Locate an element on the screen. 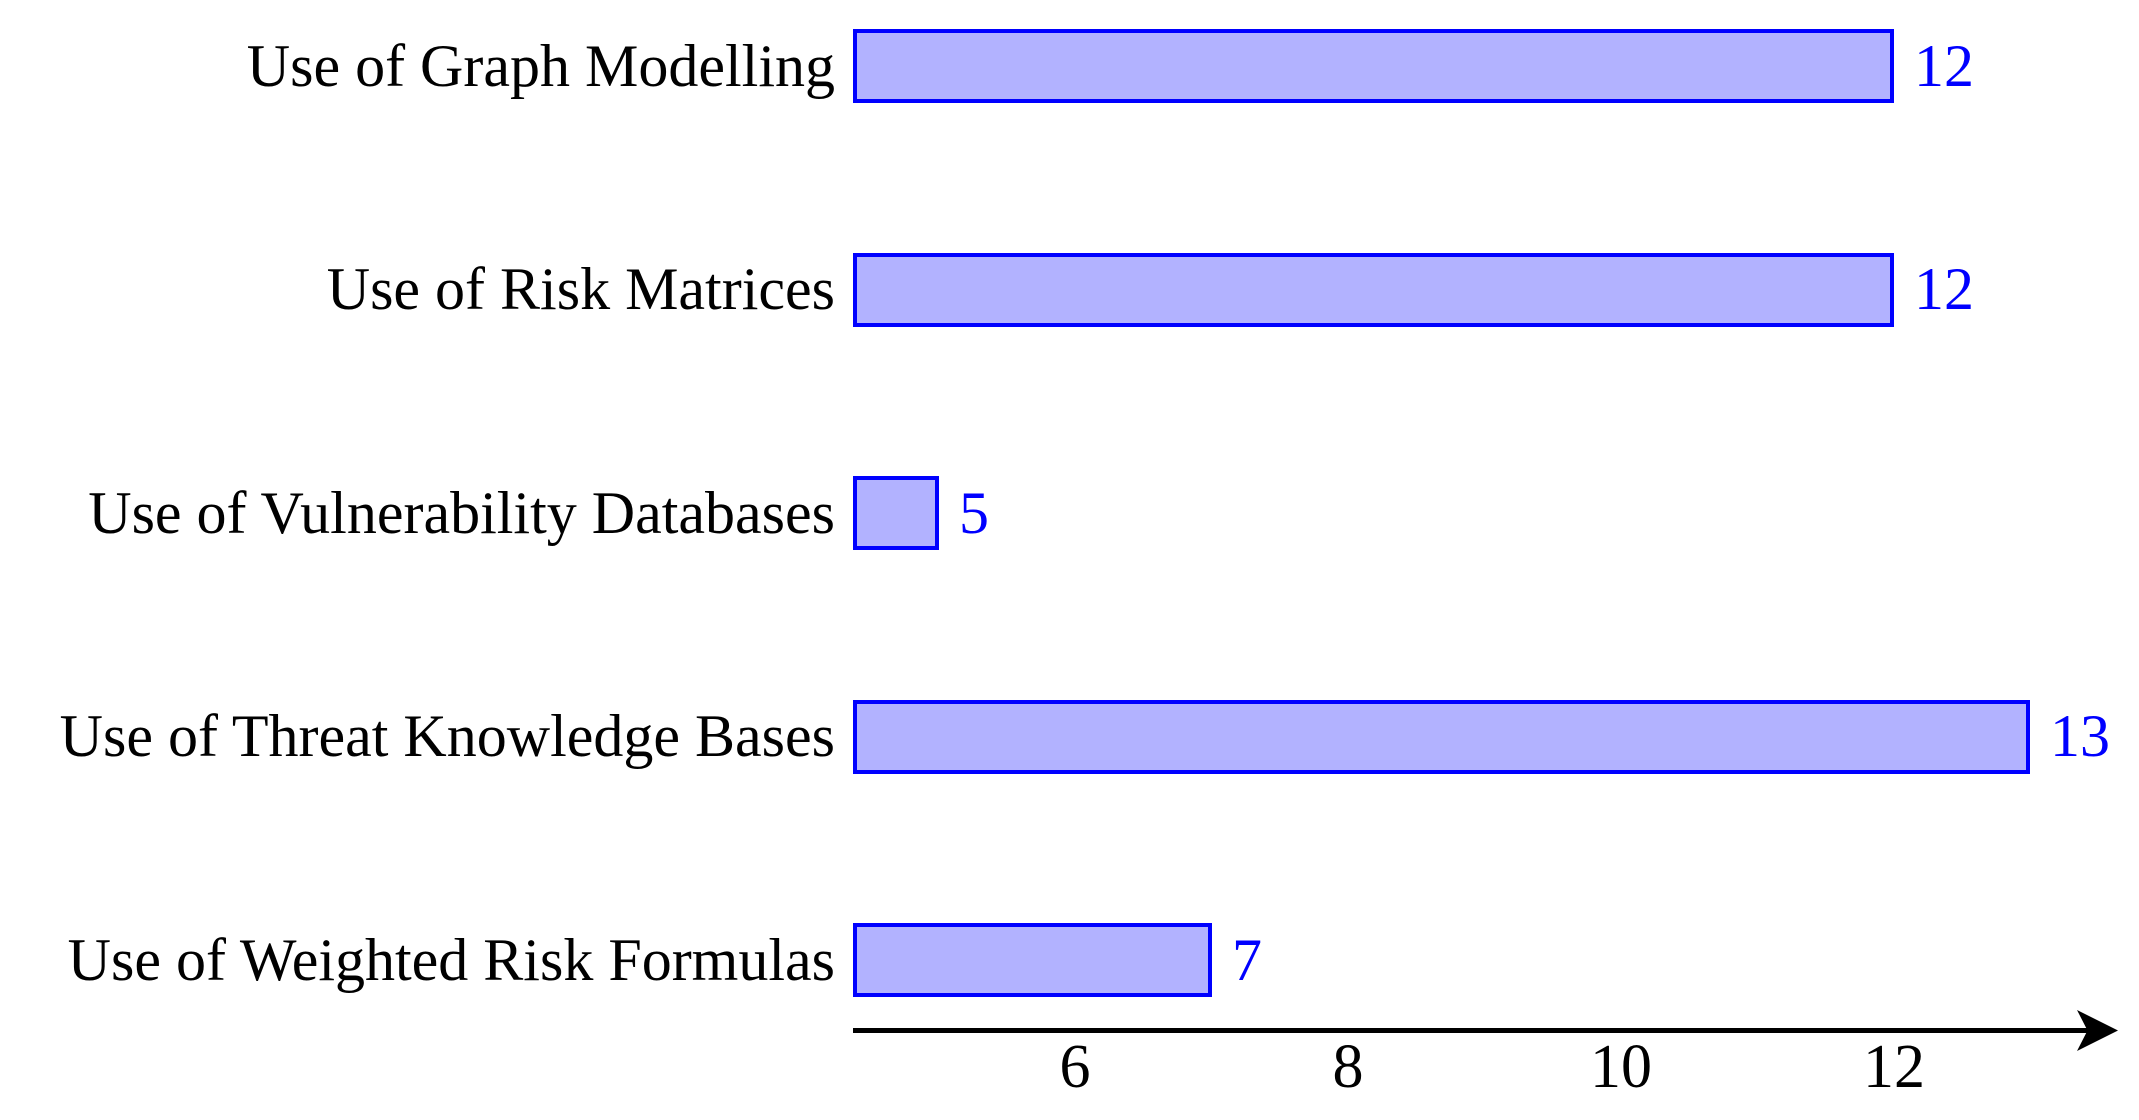 This screenshot has width=2139, height=1120. category-label: Use of Risk Matrices is located at coordinates (580, 289).